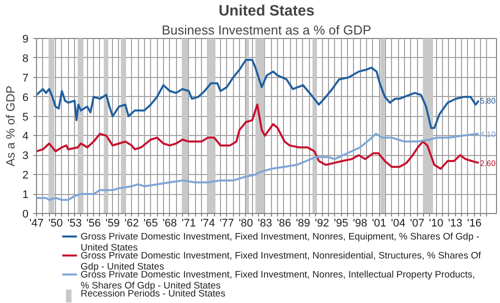  What do you see at coordinates (25, 78) in the screenshot?
I see `y-tick-label: 7` at bounding box center [25, 78].